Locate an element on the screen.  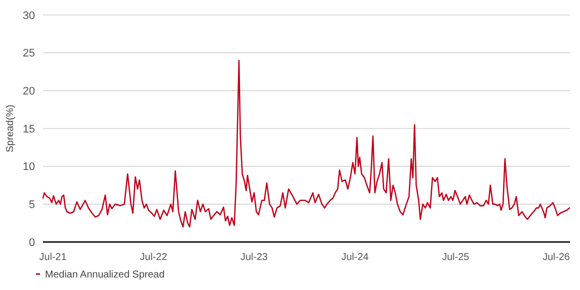
x-tick-label: Jul-24 is located at coordinates (355, 257).